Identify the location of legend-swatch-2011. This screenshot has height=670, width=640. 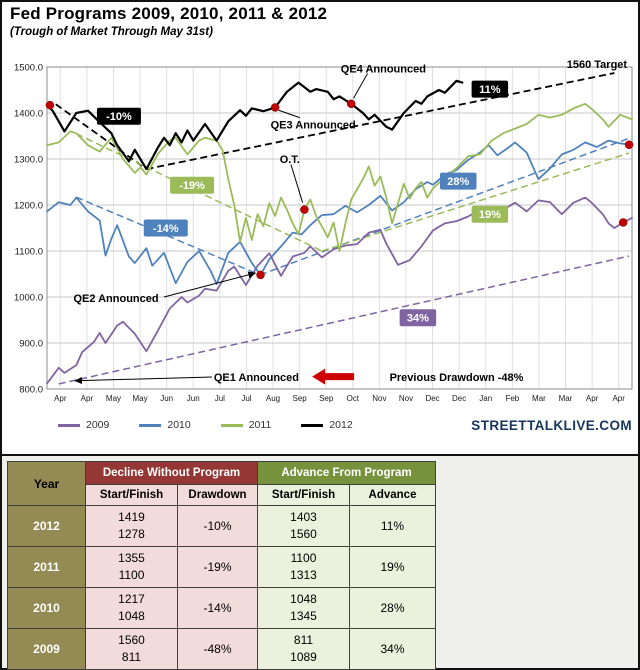
(231, 425).